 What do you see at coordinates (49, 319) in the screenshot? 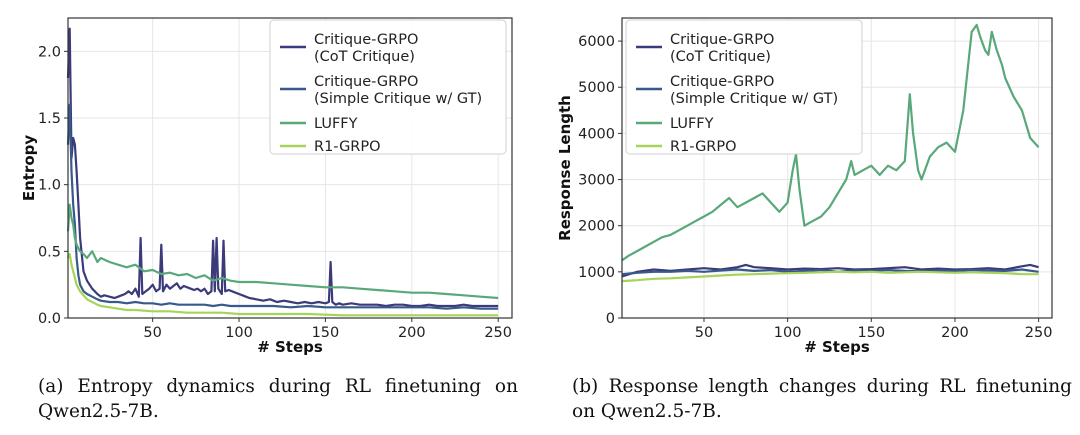
I see `y-tick-label: 0.0` at bounding box center [49, 319].